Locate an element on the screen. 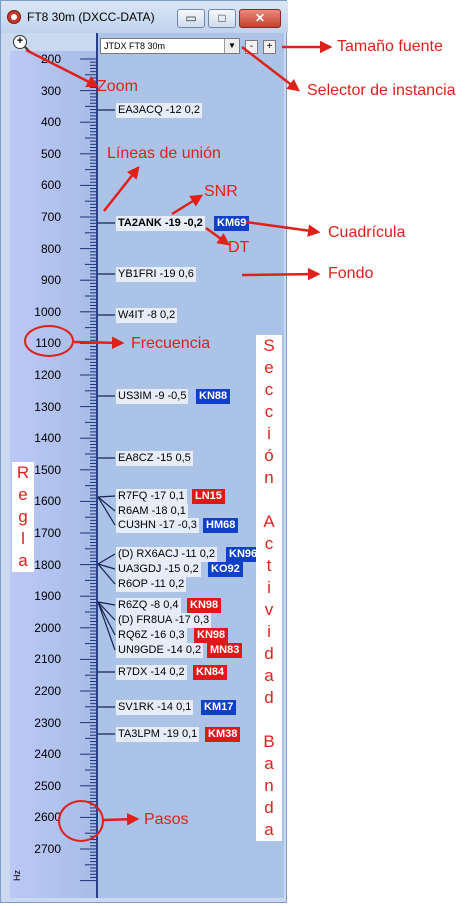  spot-label: SV1RK -14 0,1 is located at coordinates (155, 707).